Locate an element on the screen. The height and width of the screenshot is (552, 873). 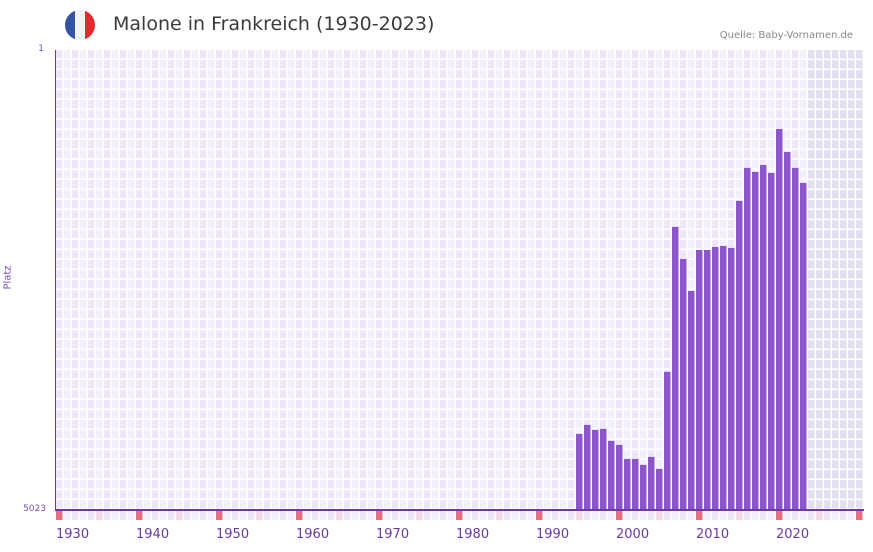
x-tick-2010: 2010 is located at coordinates (713, 534).